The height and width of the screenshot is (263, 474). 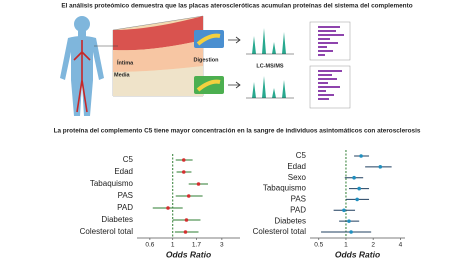 I want to click on layer-label: Íntima, so click(x=125, y=62).